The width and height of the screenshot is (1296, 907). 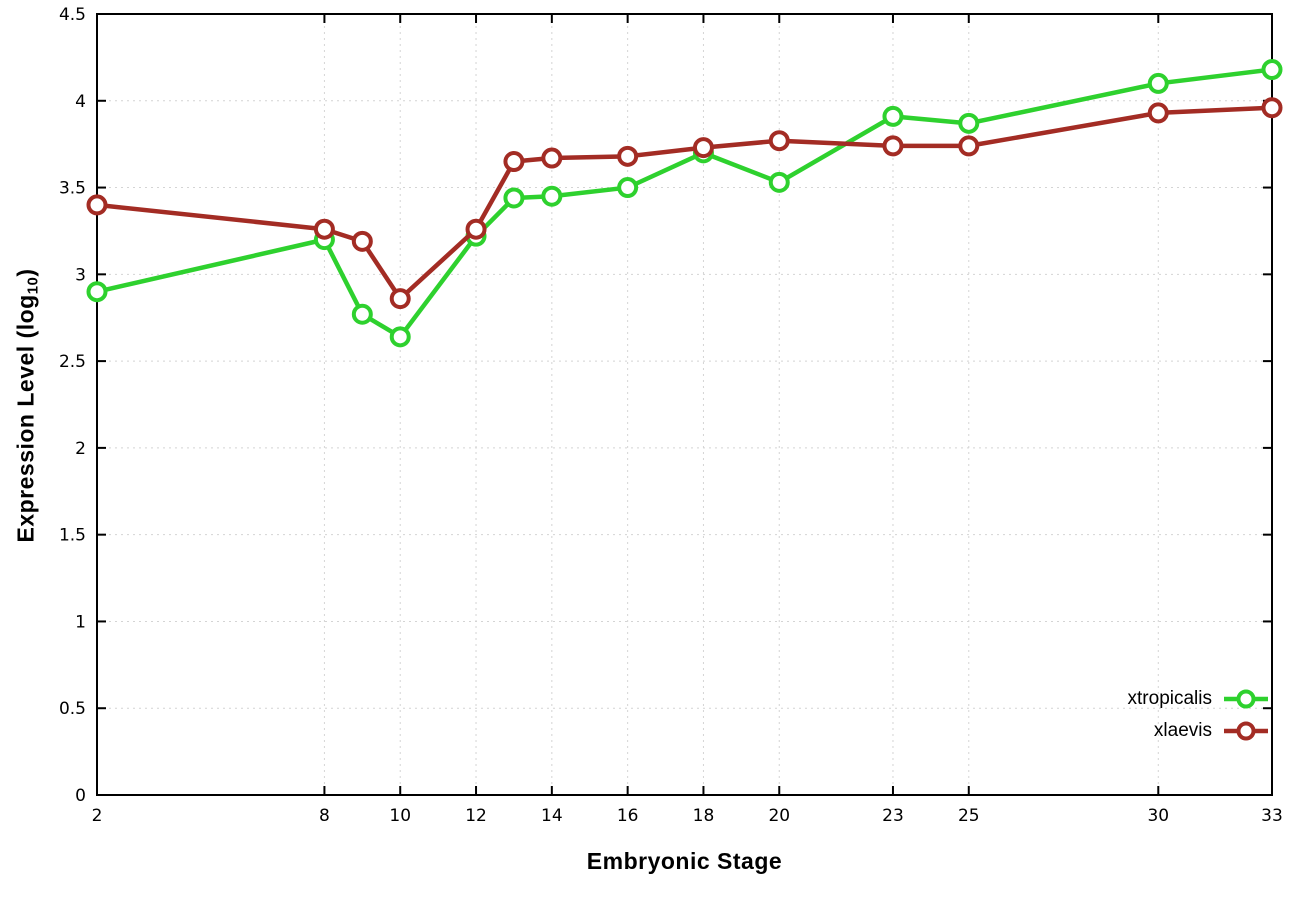 What do you see at coordinates (80, 275) in the screenshot?
I see `y-tick-label: 3` at bounding box center [80, 275].